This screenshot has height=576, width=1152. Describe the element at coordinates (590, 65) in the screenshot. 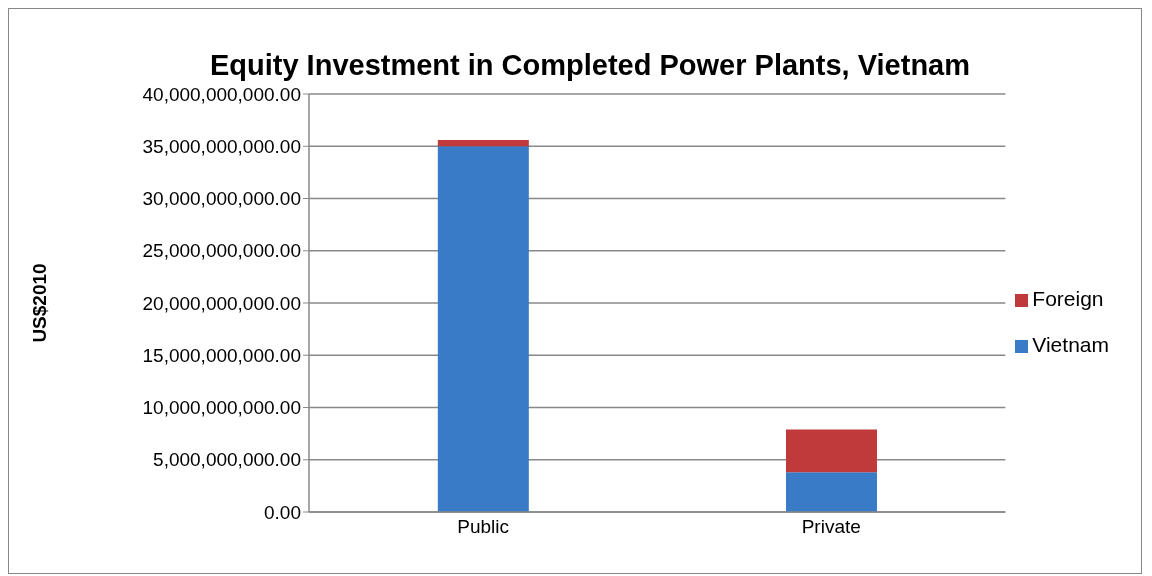

I see `chart-title: Equity Investment in Completed Power Plants, Vietnam` at that location.